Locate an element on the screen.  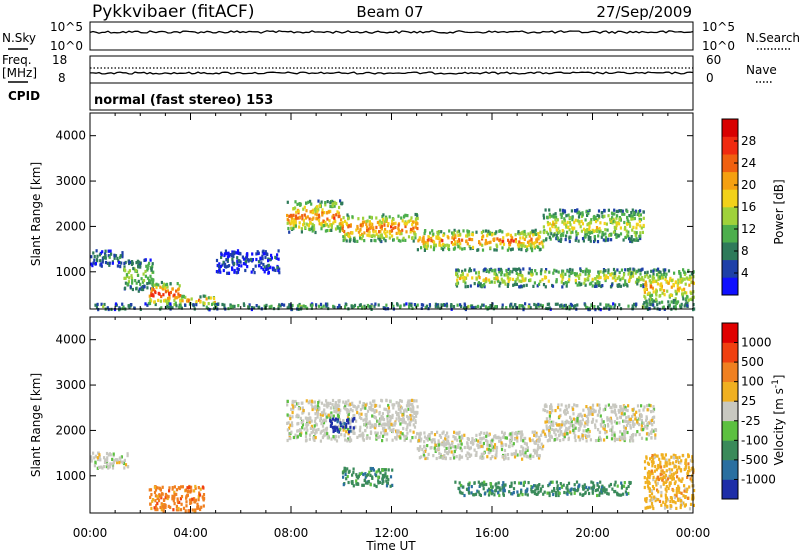
freq-label-2: [MHz] is located at coordinates (19, 73).